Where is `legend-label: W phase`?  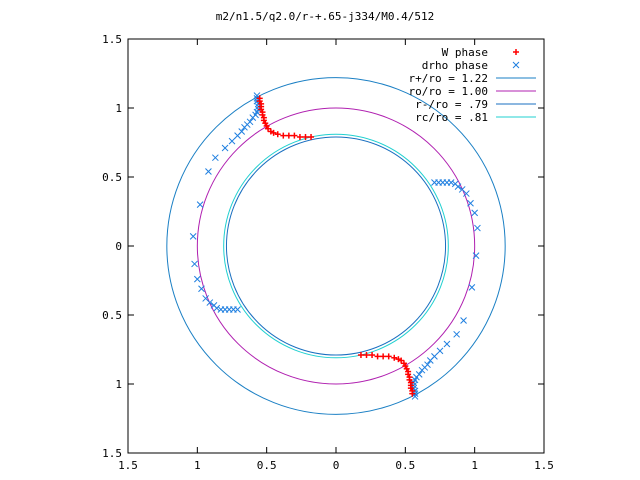 legend-label: W phase is located at coordinates (465, 52).